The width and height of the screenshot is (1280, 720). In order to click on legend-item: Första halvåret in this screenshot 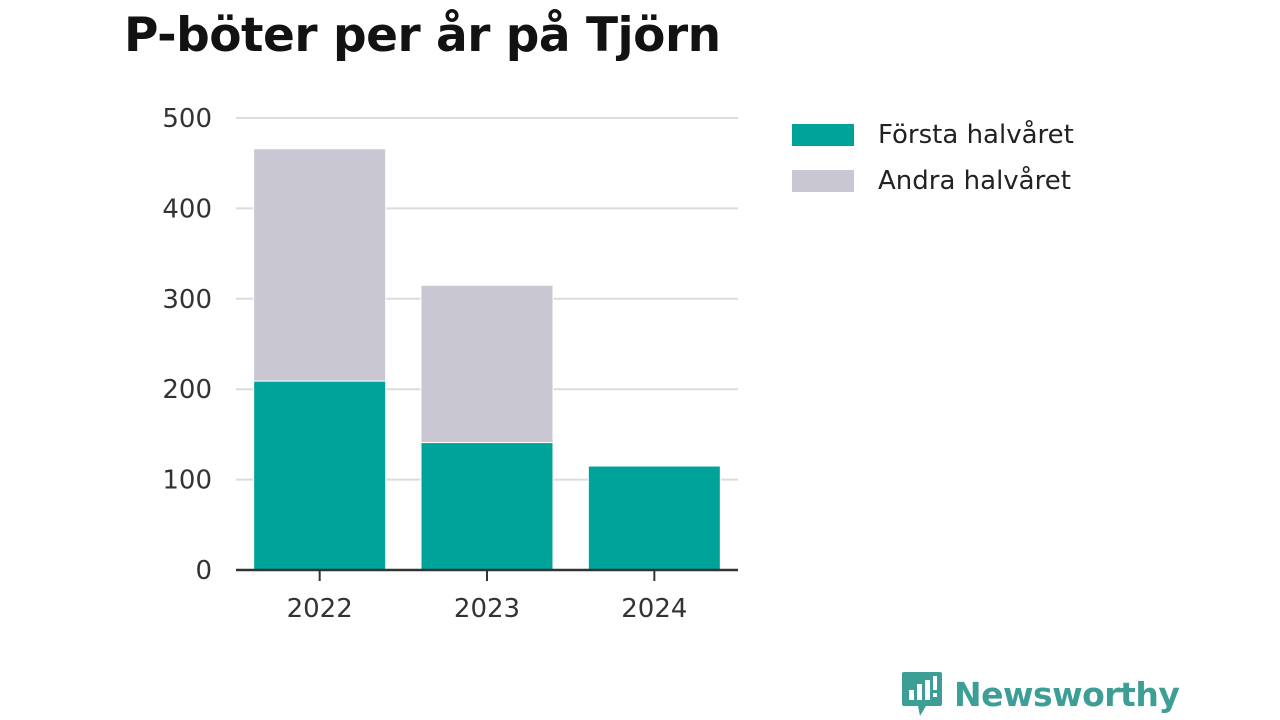, I will do `click(933, 135)`.